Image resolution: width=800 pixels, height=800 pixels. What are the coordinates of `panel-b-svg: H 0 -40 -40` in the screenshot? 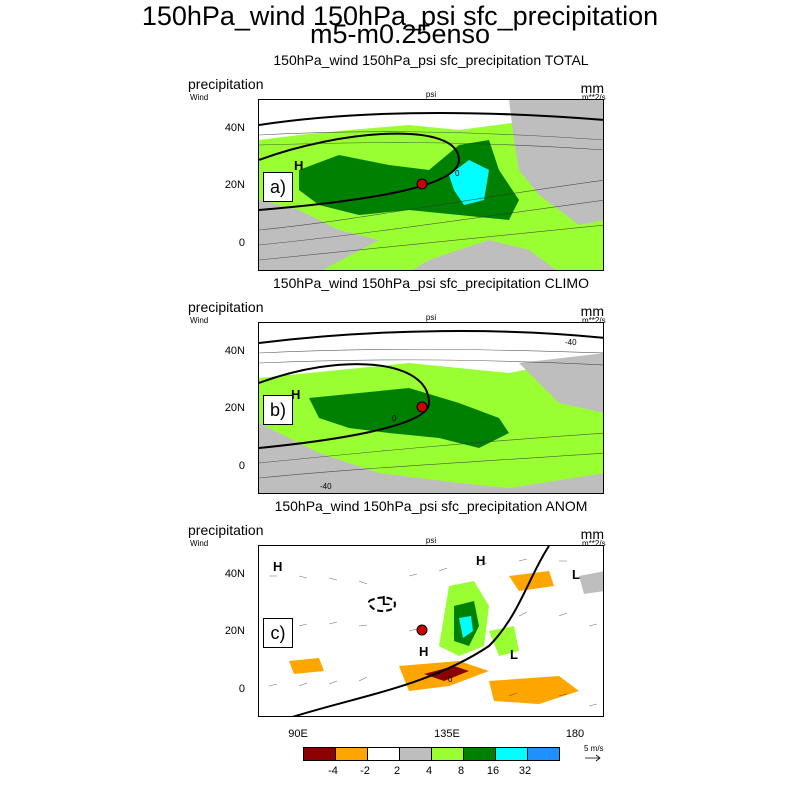 It's located at (431, 408).